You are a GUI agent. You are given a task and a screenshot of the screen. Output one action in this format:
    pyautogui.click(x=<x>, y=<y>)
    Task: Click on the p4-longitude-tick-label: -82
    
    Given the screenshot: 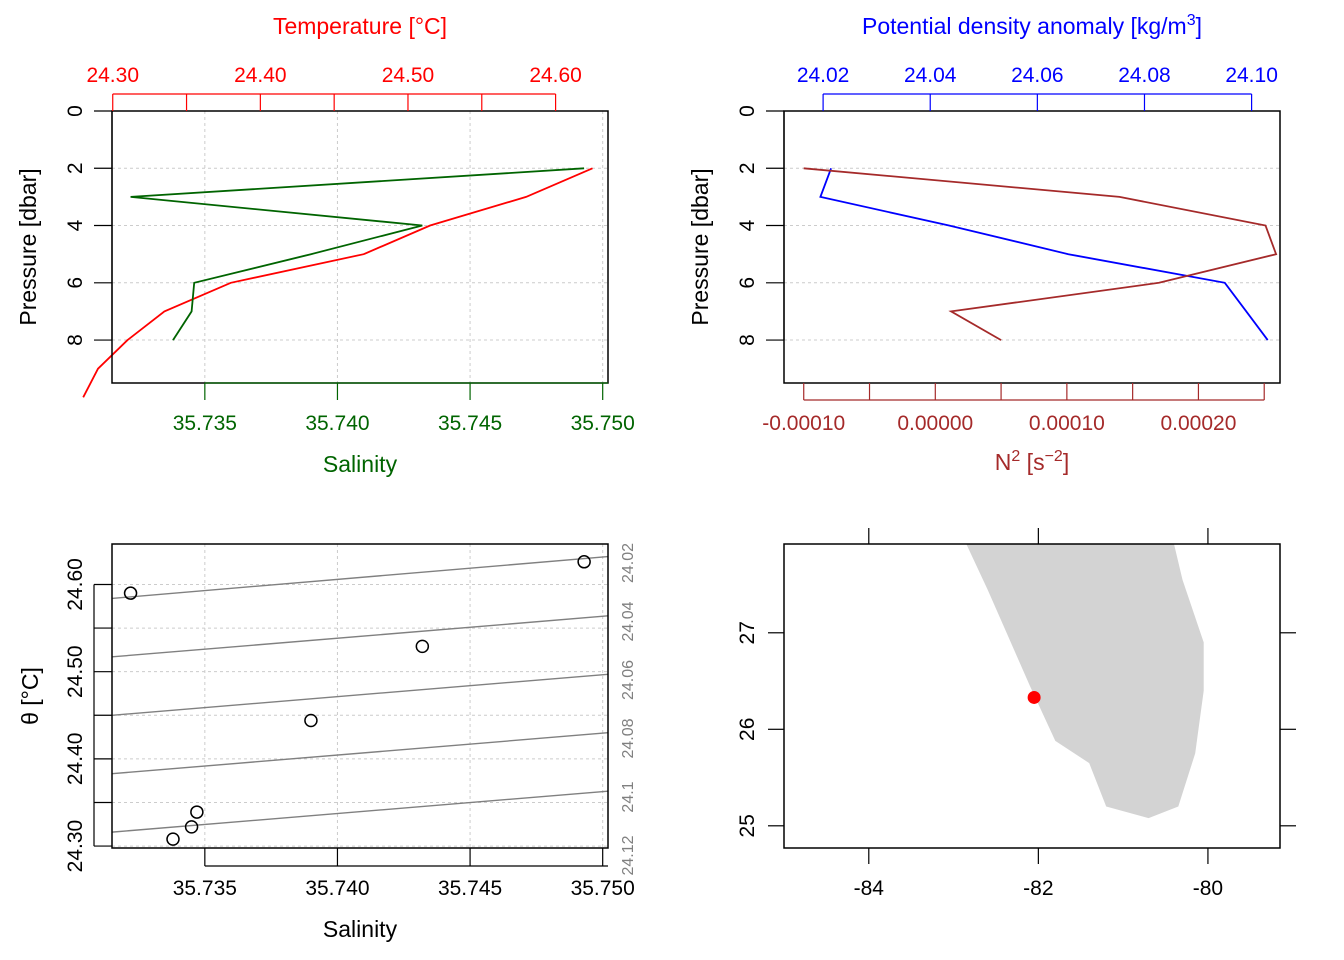 What is the action you would take?
    pyautogui.click(x=1038, y=888)
    